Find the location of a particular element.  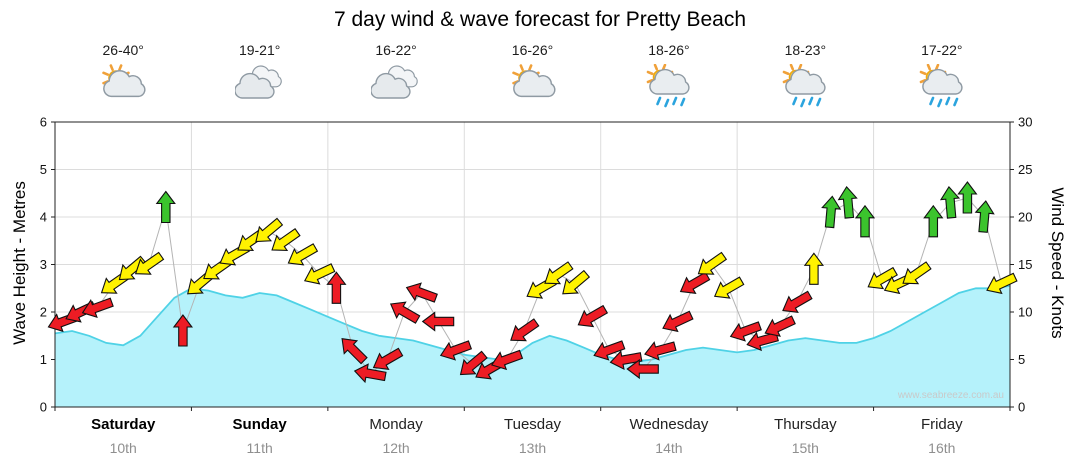

left-axis-tick-label: 1 is located at coordinates (43, 359).